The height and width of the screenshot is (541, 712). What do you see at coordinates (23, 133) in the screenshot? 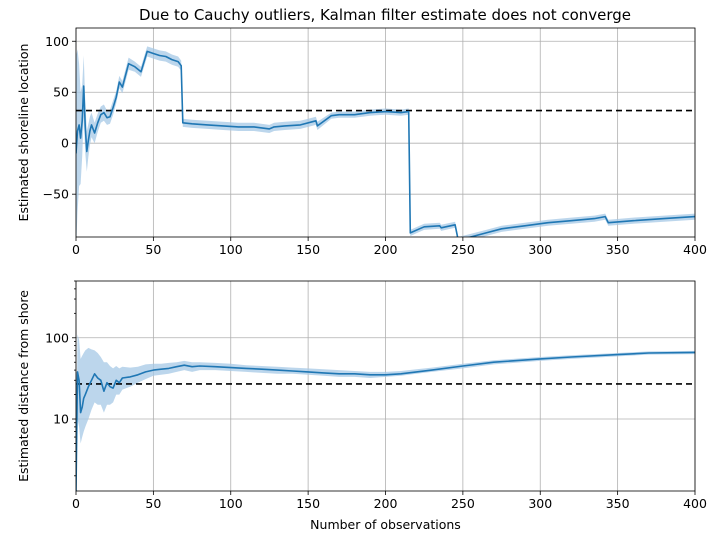
I see `y-axis-label: Estimated shoreline location` at bounding box center [23, 133].